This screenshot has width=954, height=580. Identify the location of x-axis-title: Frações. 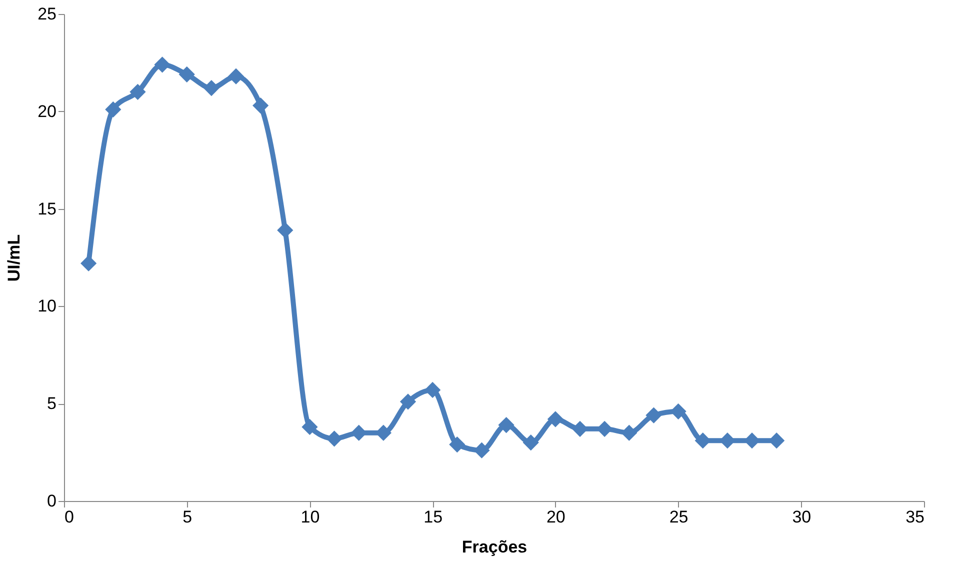
(495, 547).